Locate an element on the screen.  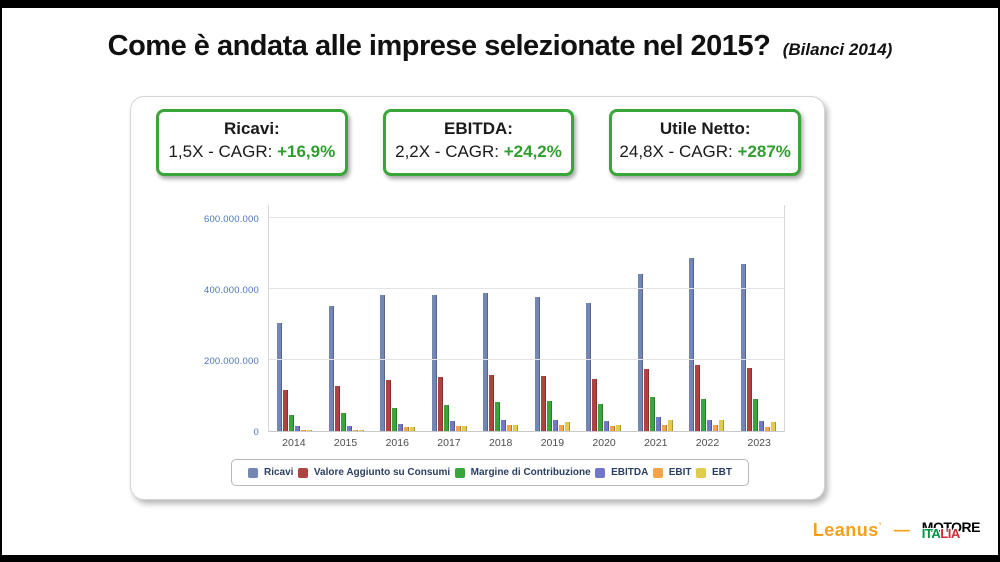
y-tick-label: 200.000.000 is located at coordinates (231, 361).